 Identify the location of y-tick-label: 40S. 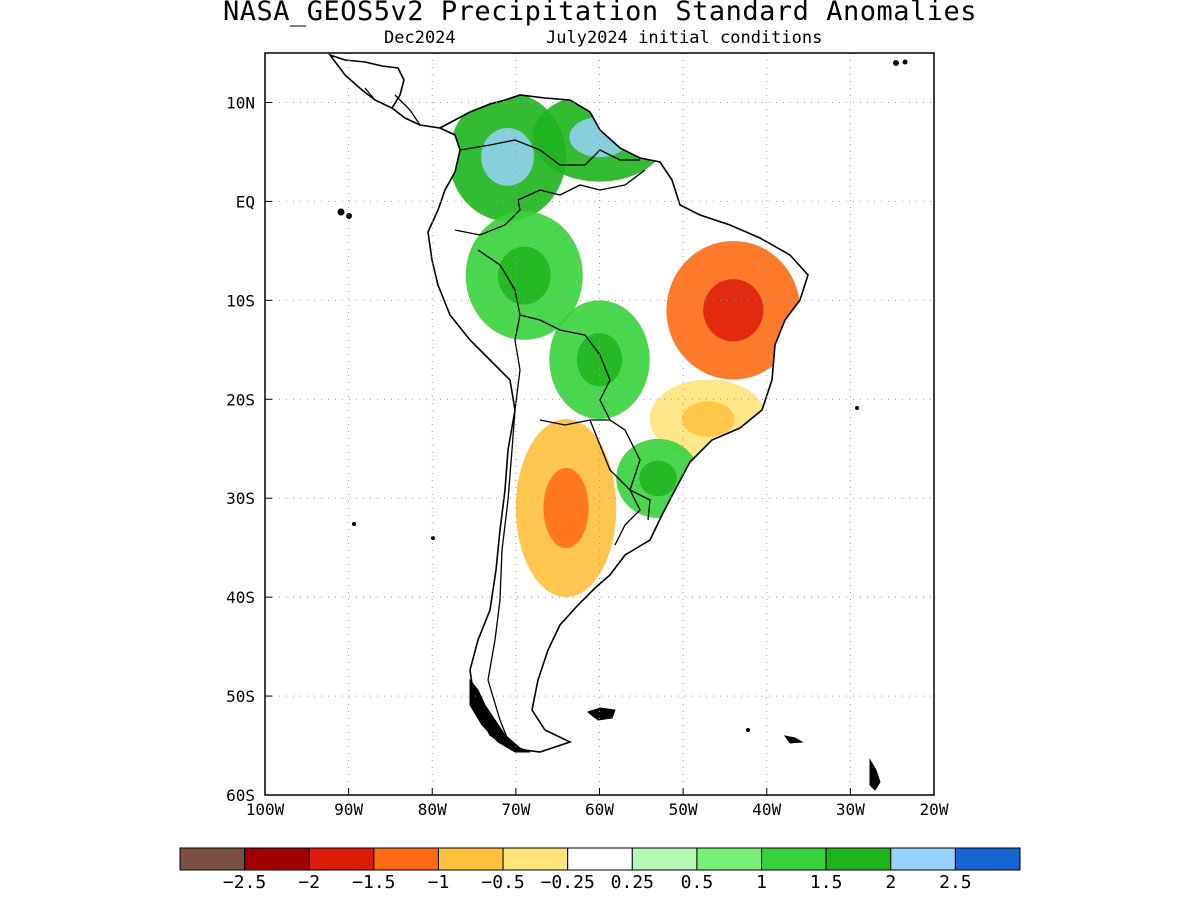
(240, 597).